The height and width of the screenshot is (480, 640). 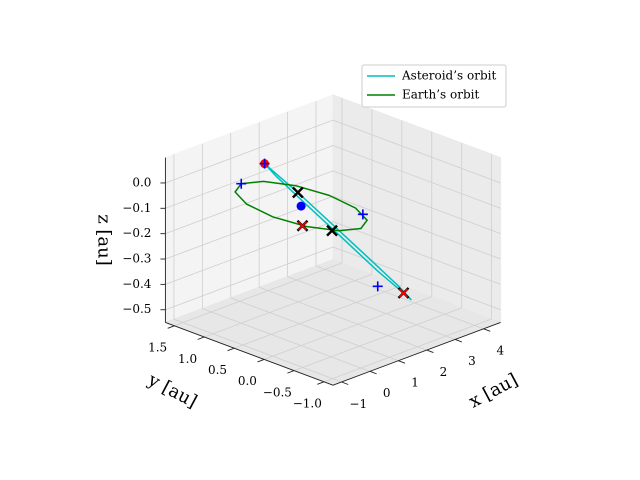 I want to click on legend-label: Earth’s orbit, so click(x=440, y=95).